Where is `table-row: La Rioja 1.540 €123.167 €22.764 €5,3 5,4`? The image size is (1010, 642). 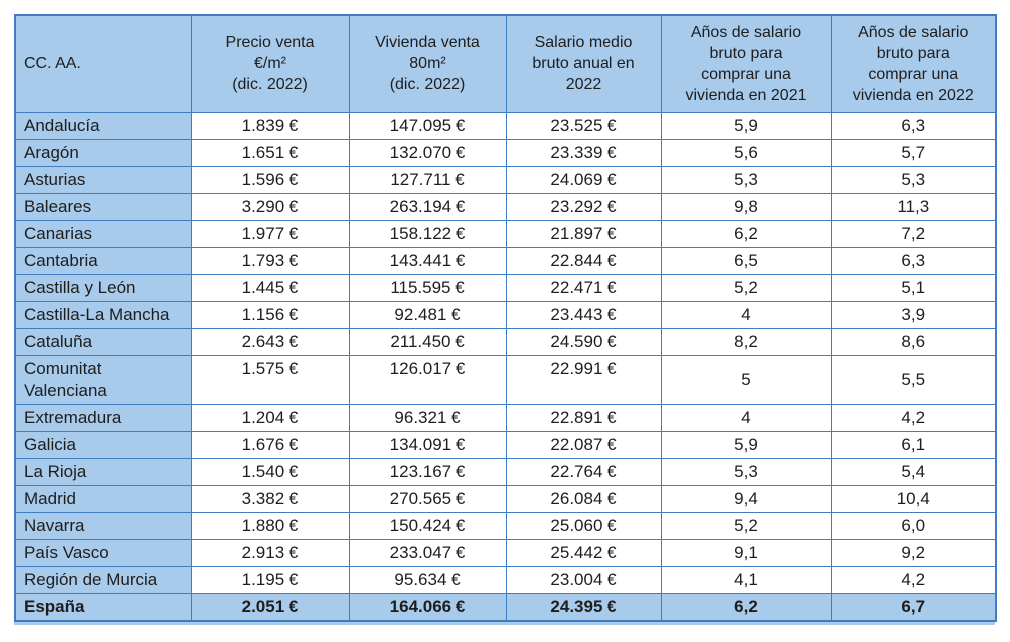
table-row: La Rioja 1.540 €123.167 €22.764 €5,3 5,4 is located at coordinates (505, 471).